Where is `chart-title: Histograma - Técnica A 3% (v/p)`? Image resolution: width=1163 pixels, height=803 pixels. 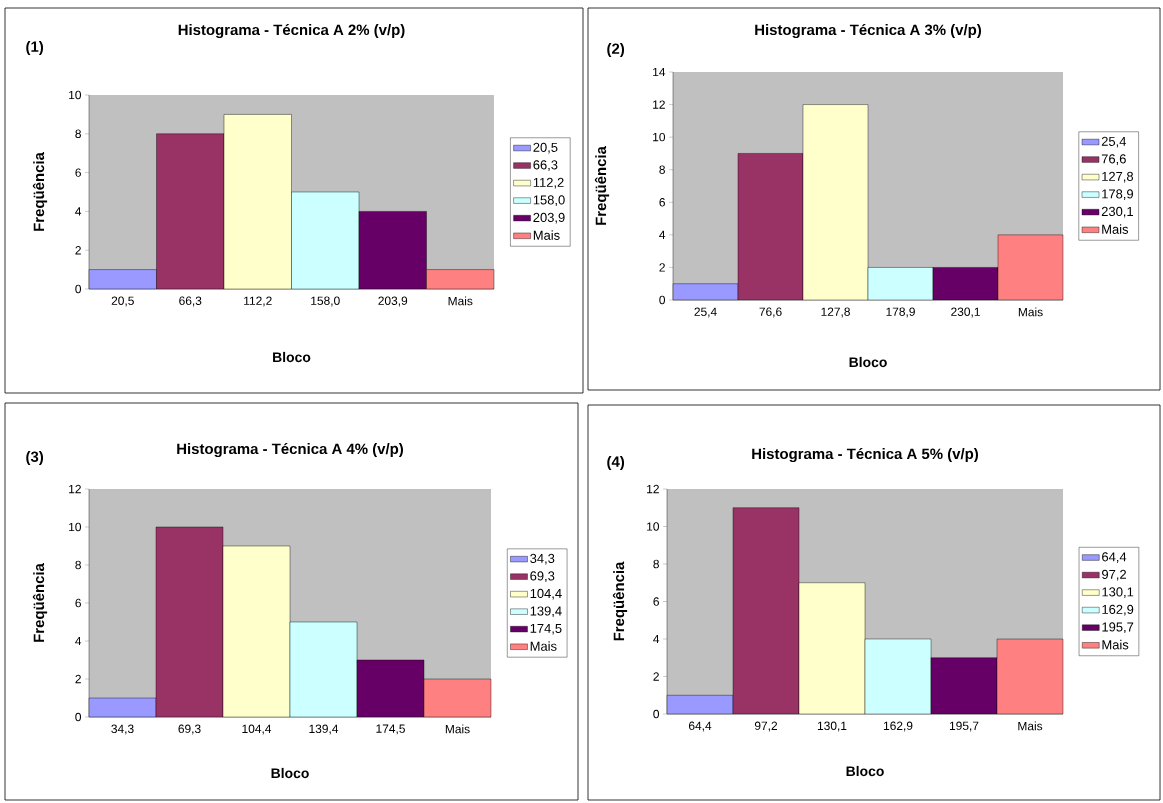
chart-title: Histograma - Técnica A 3% (v/p) is located at coordinates (868, 31).